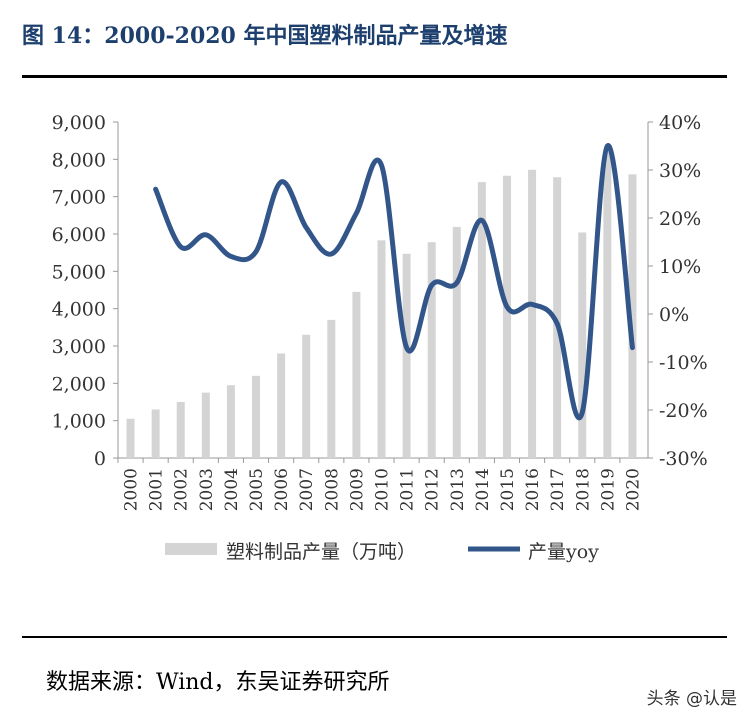 The width and height of the screenshot is (749, 723). I want to click on x-tick-label: 2020, so click(633, 489).